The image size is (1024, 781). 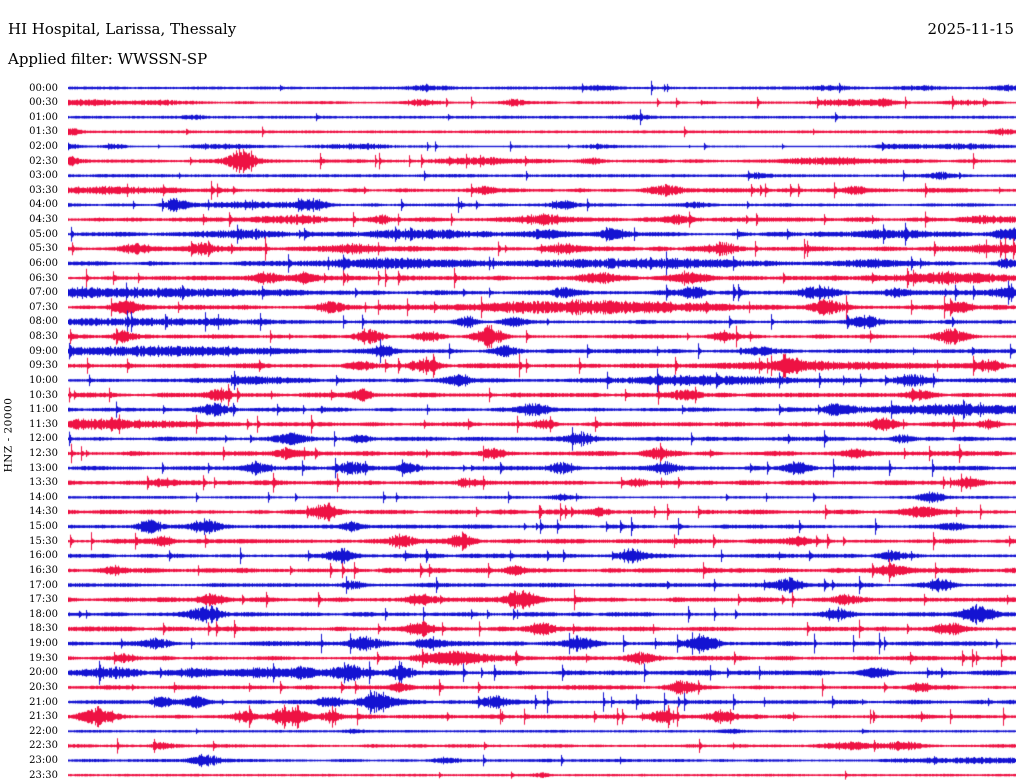 I want to click on time-label: 19:30, so click(x=43, y=658).